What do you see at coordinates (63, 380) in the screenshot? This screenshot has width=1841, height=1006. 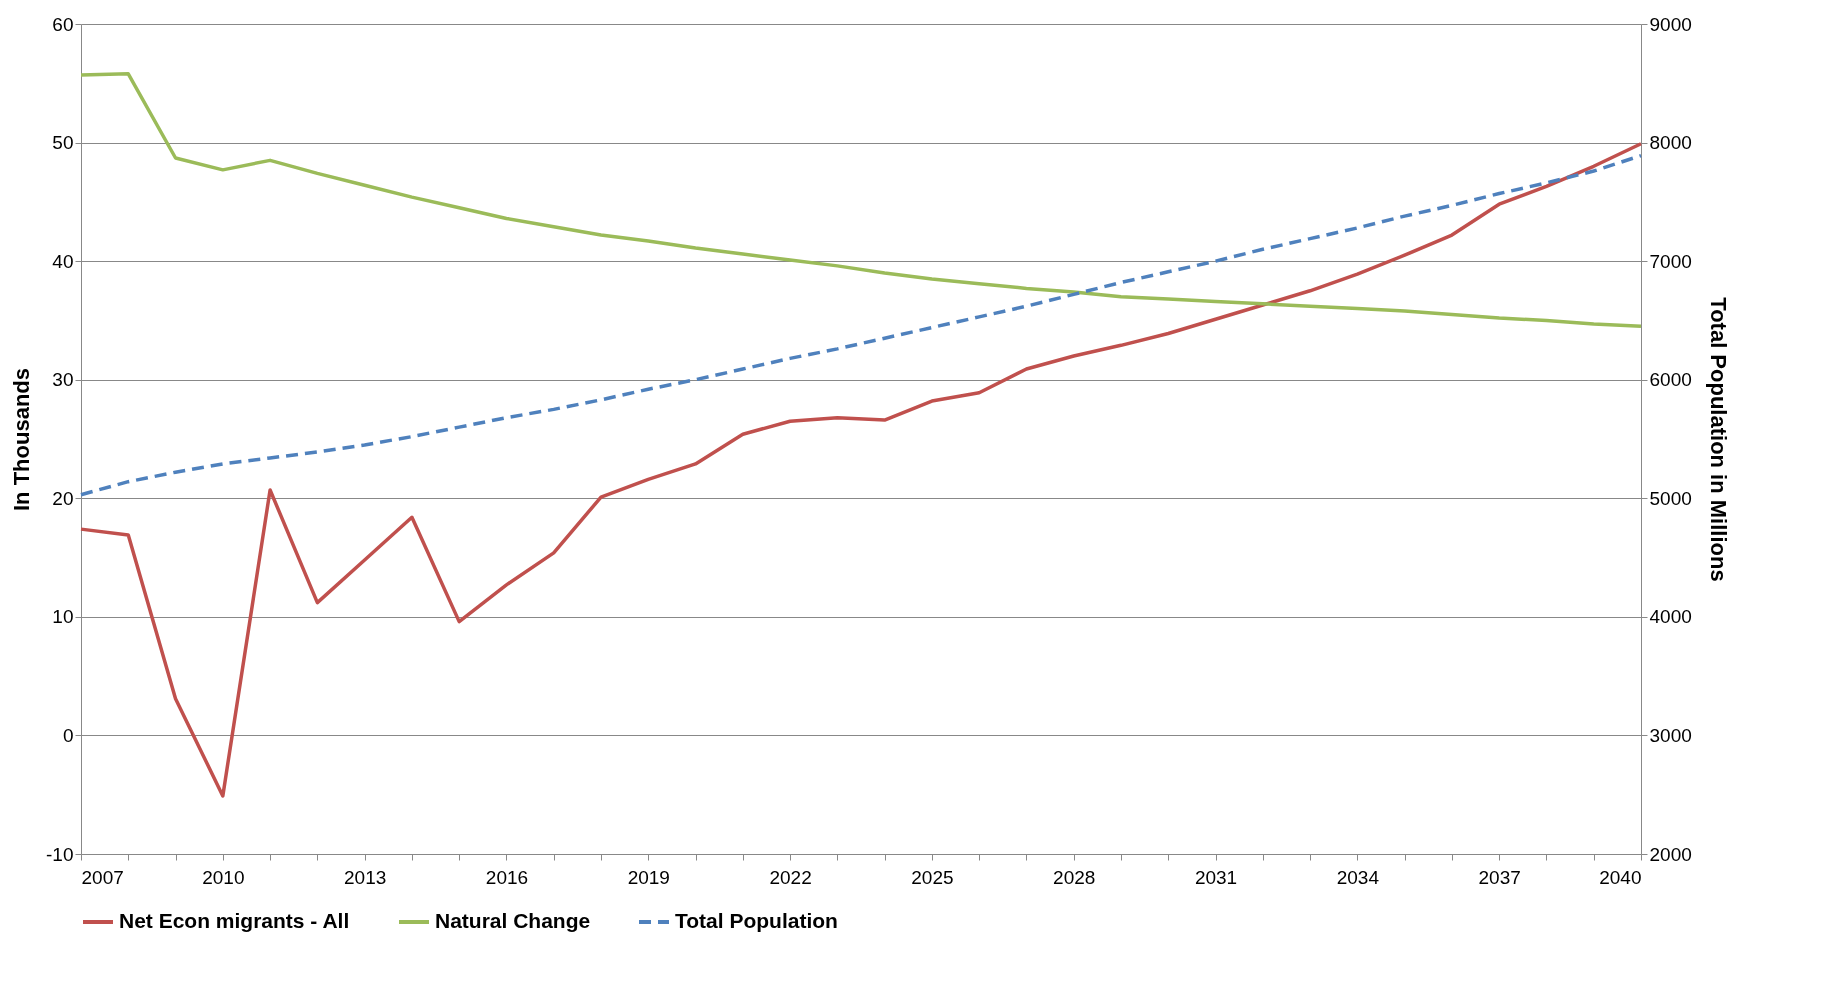 I see `y-tick-label: 30` at bounding box center [63, 380].